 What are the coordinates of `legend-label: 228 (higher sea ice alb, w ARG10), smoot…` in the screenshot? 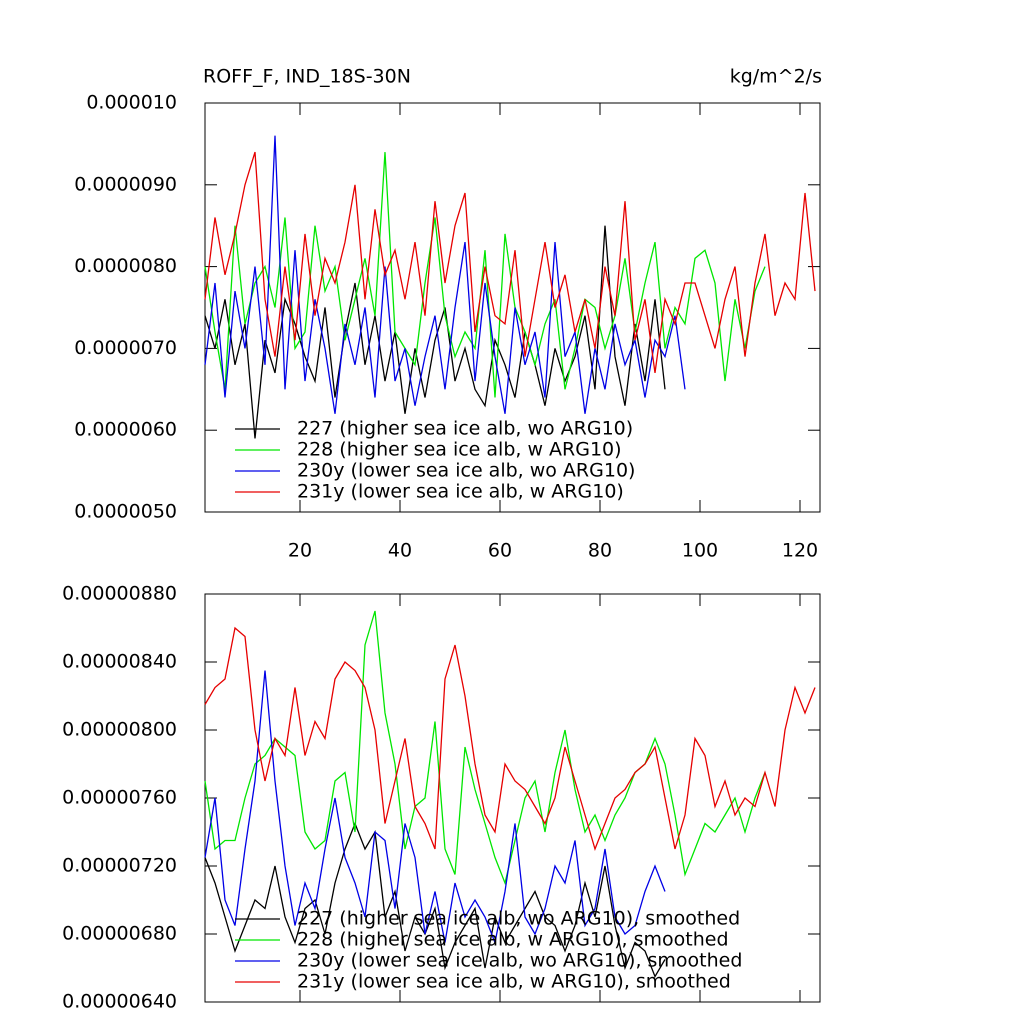 It's located at (513, 940).